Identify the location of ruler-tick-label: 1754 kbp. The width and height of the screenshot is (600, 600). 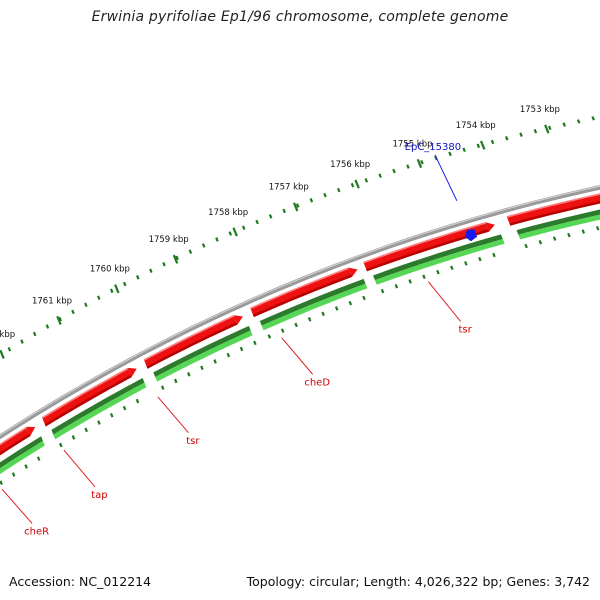
(476, 126).